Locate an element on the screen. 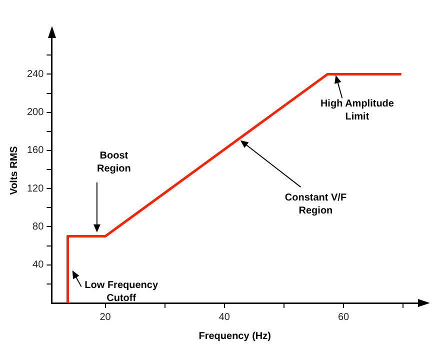 This screenshot has width=440, height=350. annotation: Constant V/F Region is located at coordinates (315, 204).